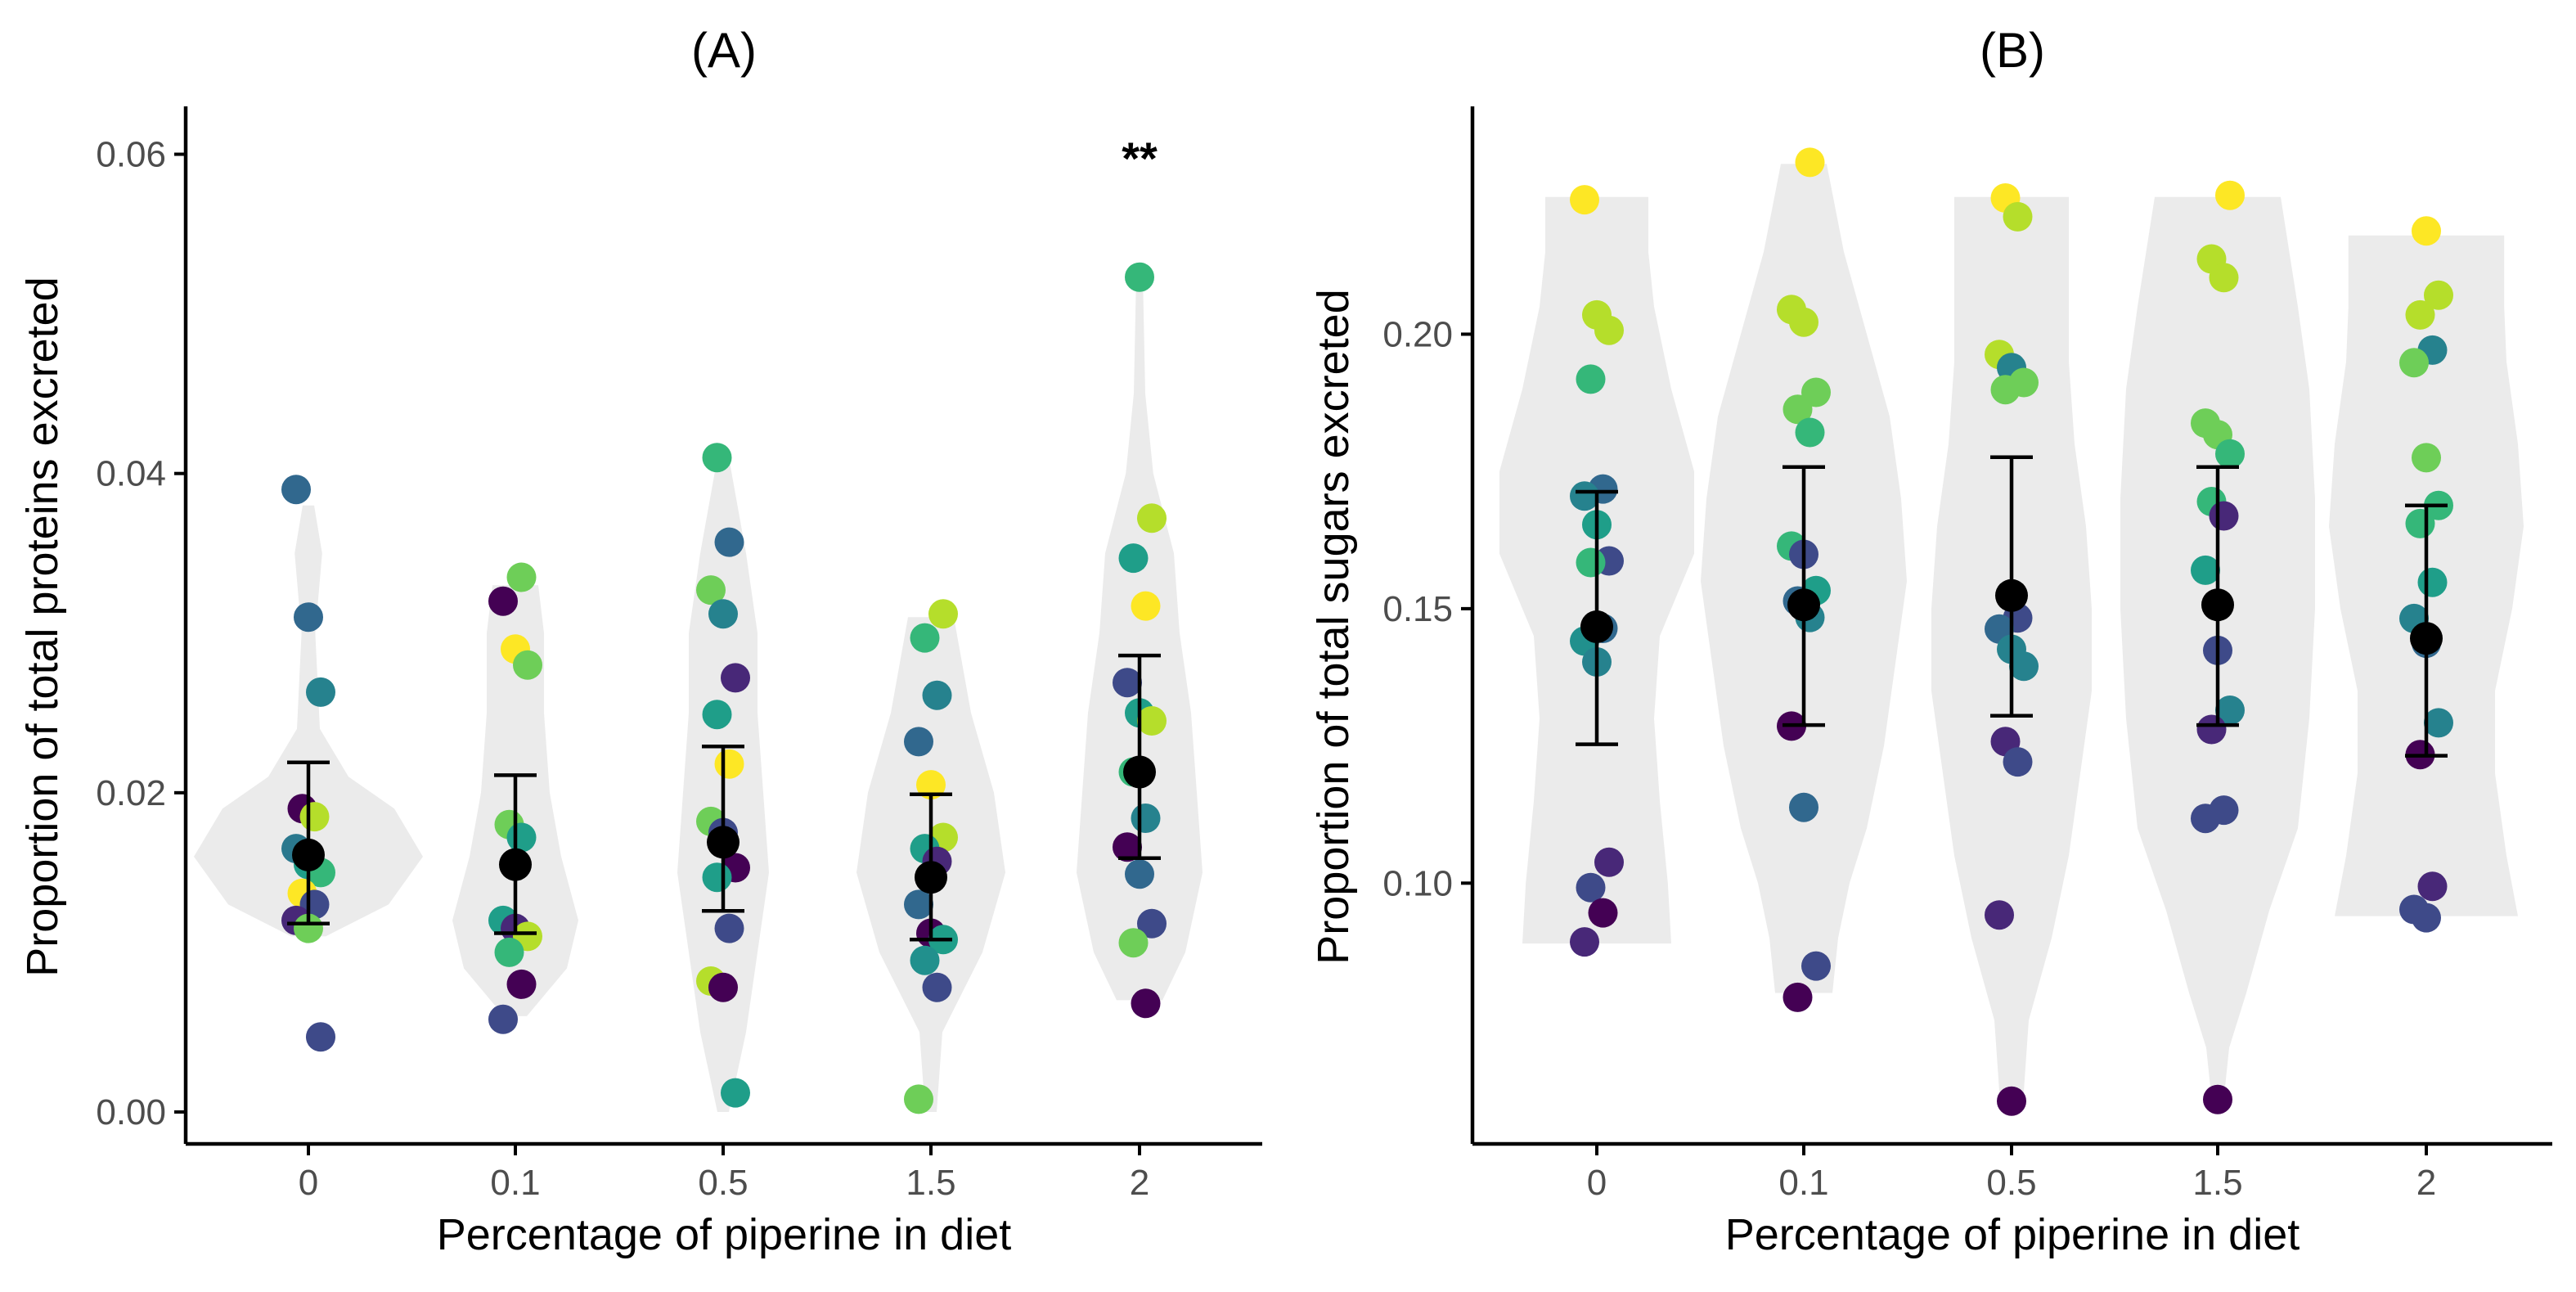 The height and width of the screenshot is (1292, 2576). What do you see at coordinates (1334, 626) in the screenshot?
I see `y-axis-title: Proportion of total sugars excreted` at bounding box center [1334, 626].